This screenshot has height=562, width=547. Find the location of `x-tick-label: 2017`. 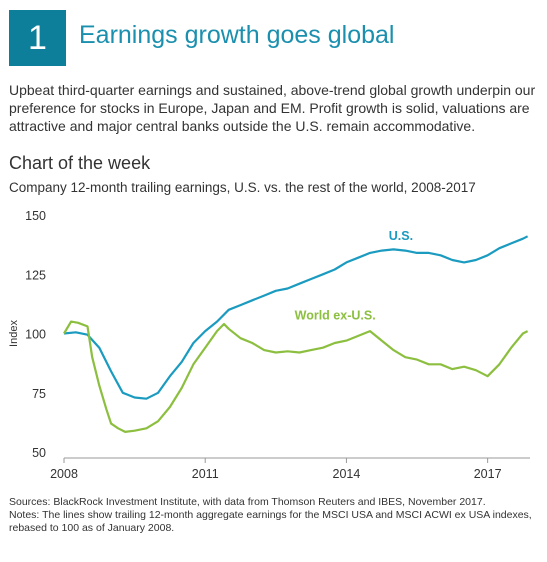

x-tick-label: 2017 is located at coordinates (488, 474).